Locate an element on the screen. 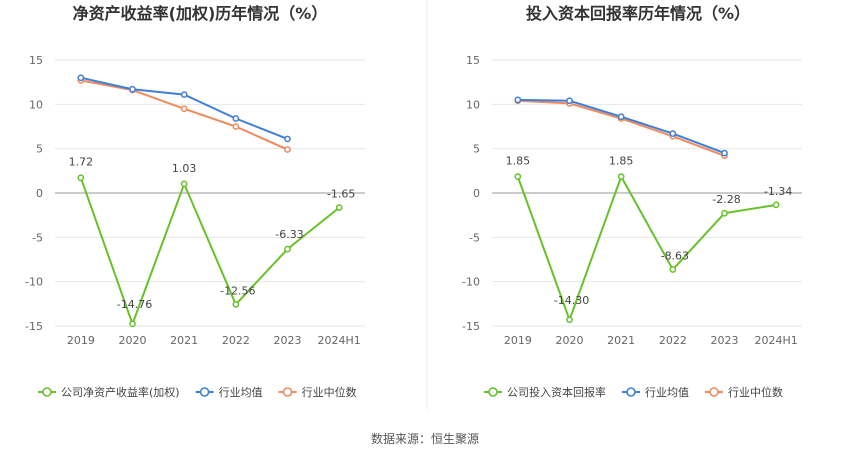  data-label: -1.34 is located at coordinates (778, 191).